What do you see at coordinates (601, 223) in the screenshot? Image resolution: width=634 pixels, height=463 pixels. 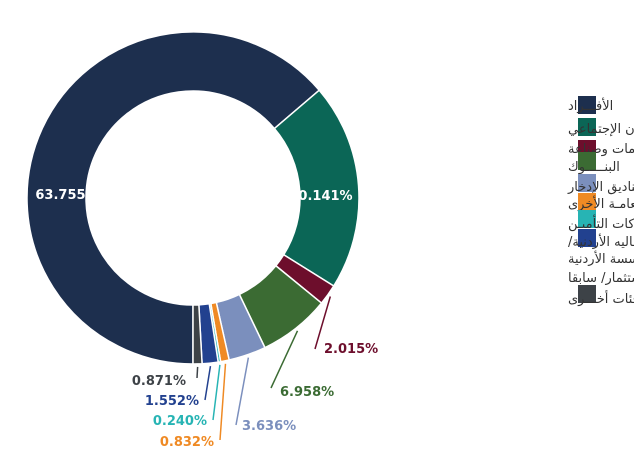 I see `legend-label: شركات التأميـن` at bounding box center [601, 223].